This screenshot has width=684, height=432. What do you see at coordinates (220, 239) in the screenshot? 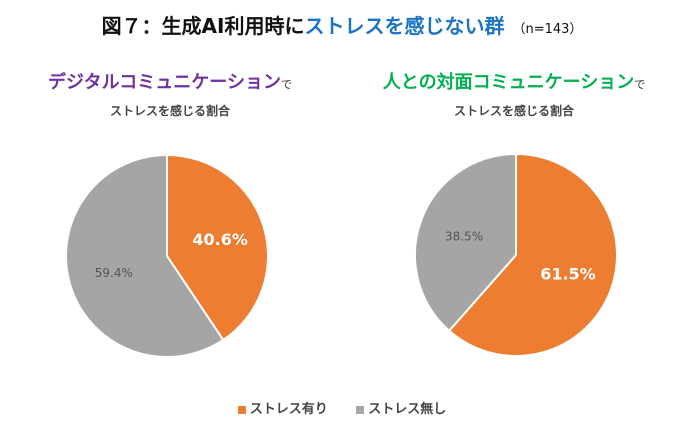
I see `pie1-label-stress-yes: 40.6%` at bounding box center [220, 239].